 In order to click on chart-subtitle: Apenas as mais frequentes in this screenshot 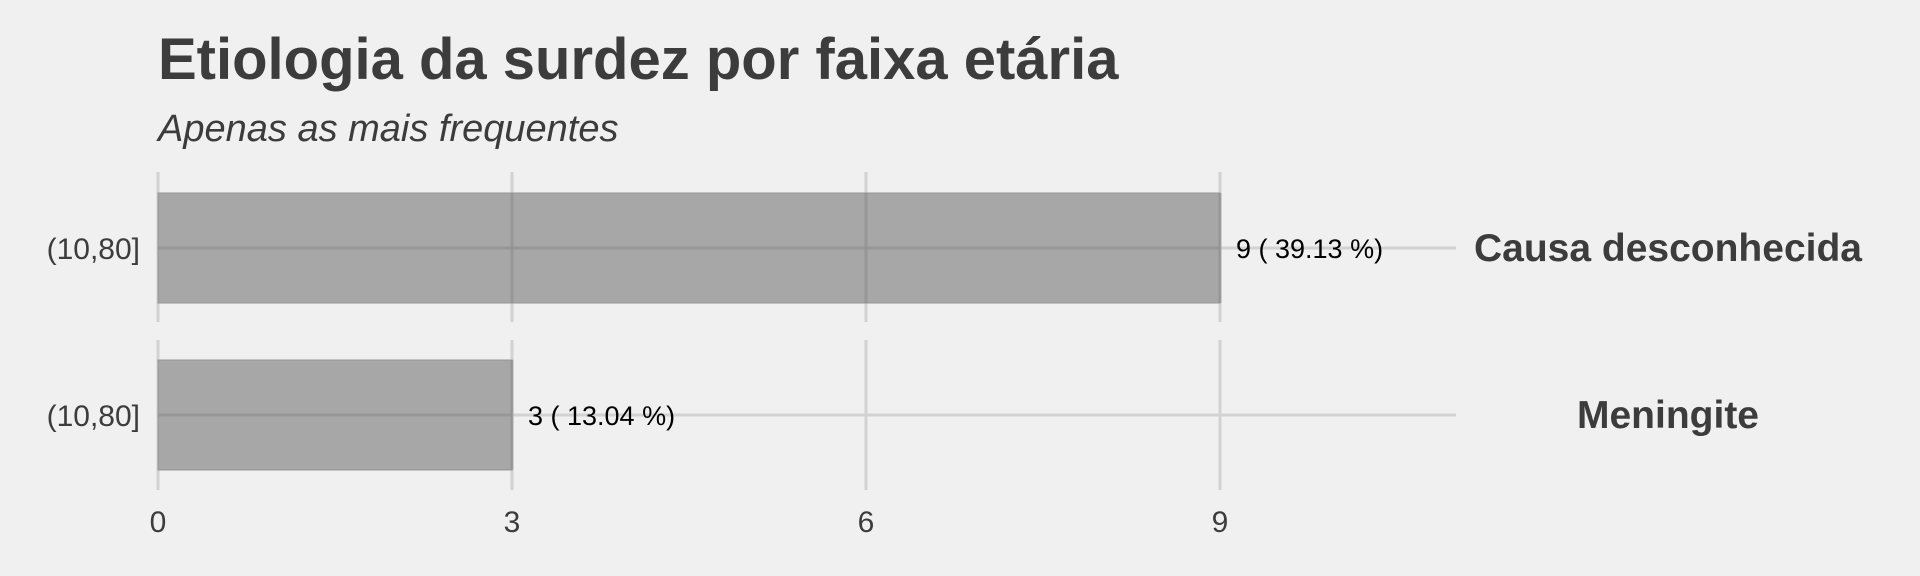, I will do `click(388, 129)`.